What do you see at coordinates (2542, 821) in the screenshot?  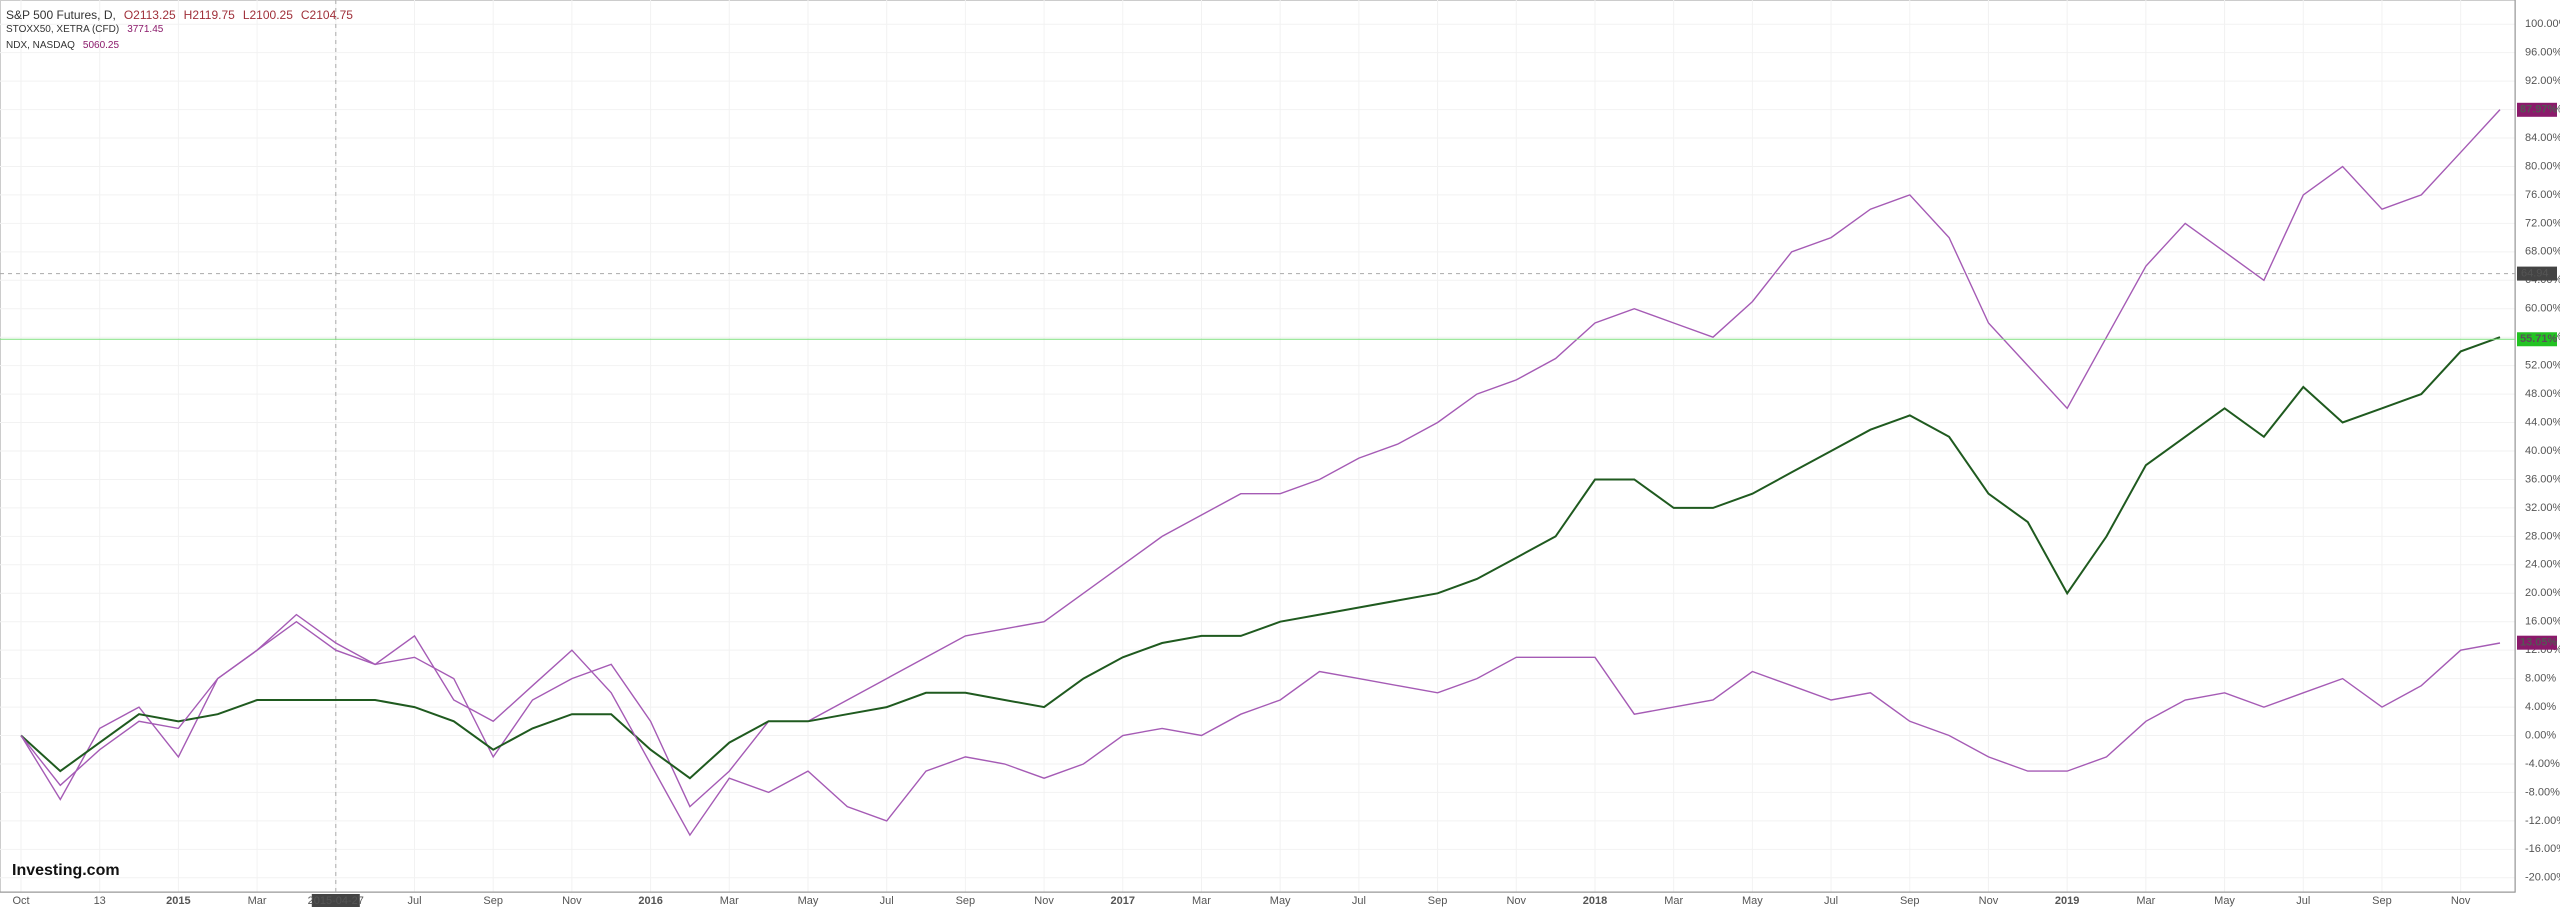 I see `y-tick-label: -12.00%` at bounding box center [2542, 821].